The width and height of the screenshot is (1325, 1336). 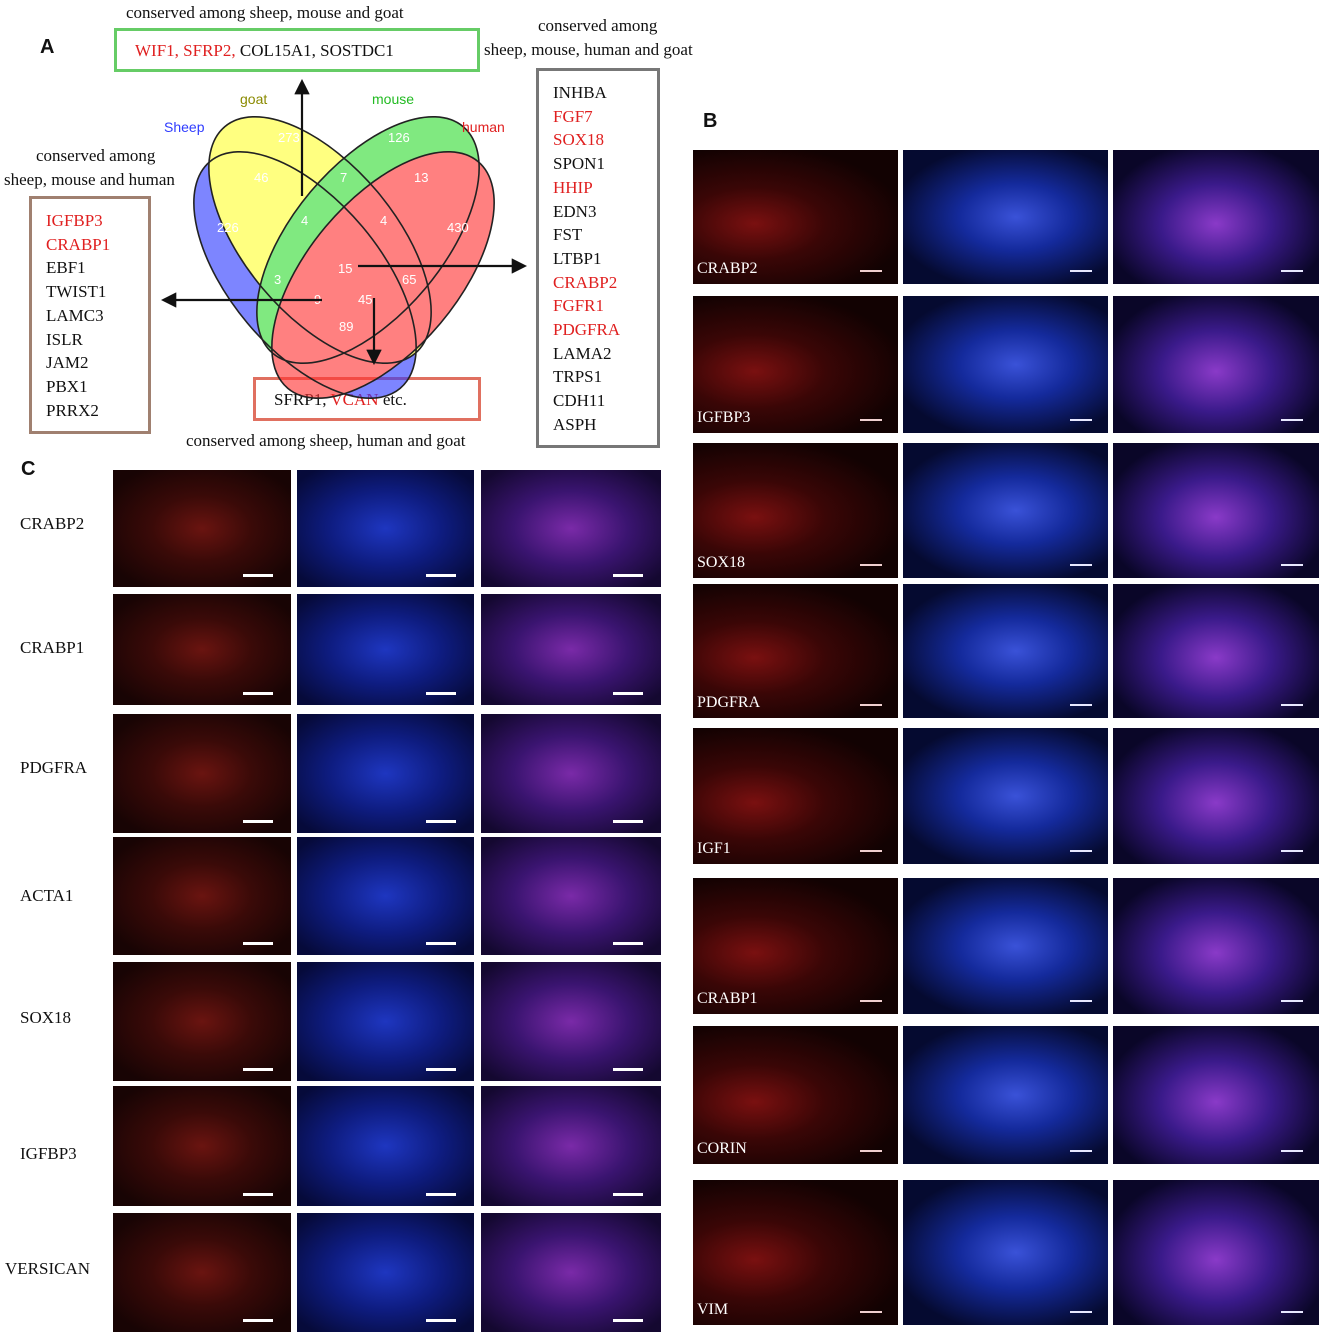 I want to click on right-gene: LAMA2, so click(x=582, y=353).